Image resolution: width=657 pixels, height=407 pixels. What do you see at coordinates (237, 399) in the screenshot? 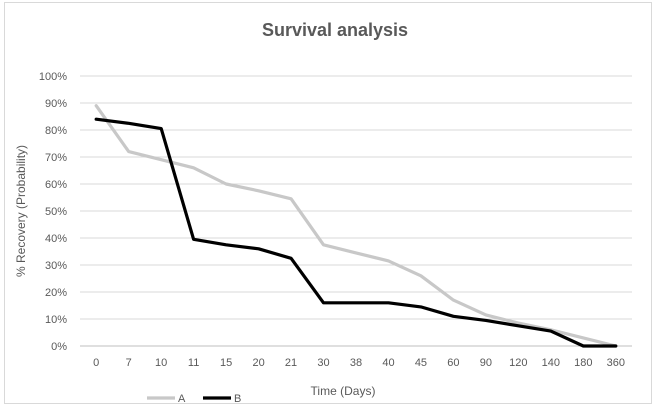
I see `legend-label-B: B` at bounding box center [237, 399].